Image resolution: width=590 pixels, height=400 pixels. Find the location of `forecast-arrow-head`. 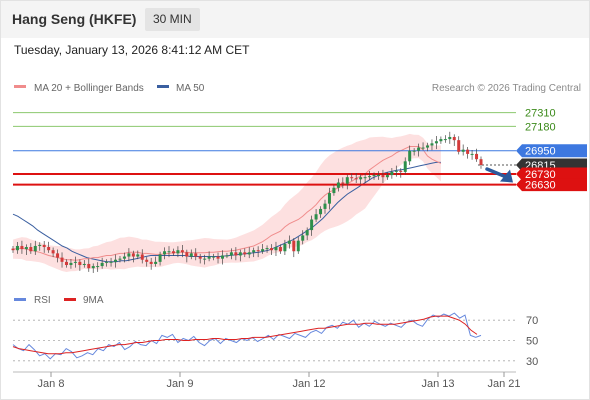

forecast-arrow-head is located at coordinates (506, 176).